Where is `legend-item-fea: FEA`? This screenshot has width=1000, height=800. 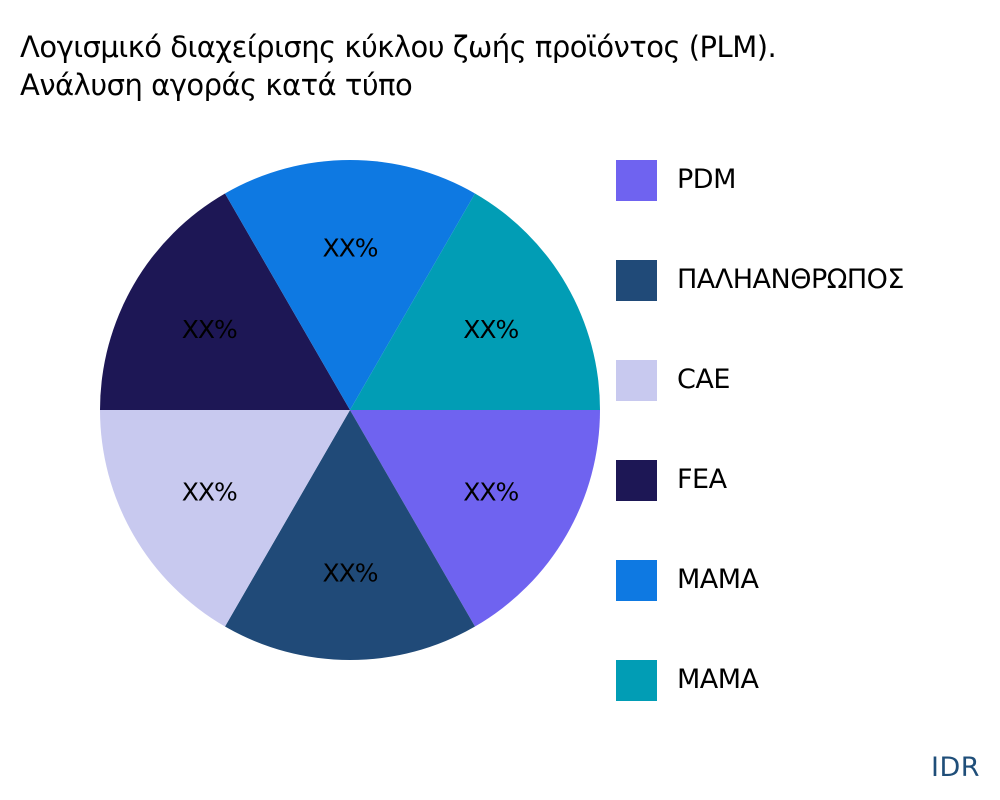 legend-item-fea: FEA is located at coordinates (796, 480).